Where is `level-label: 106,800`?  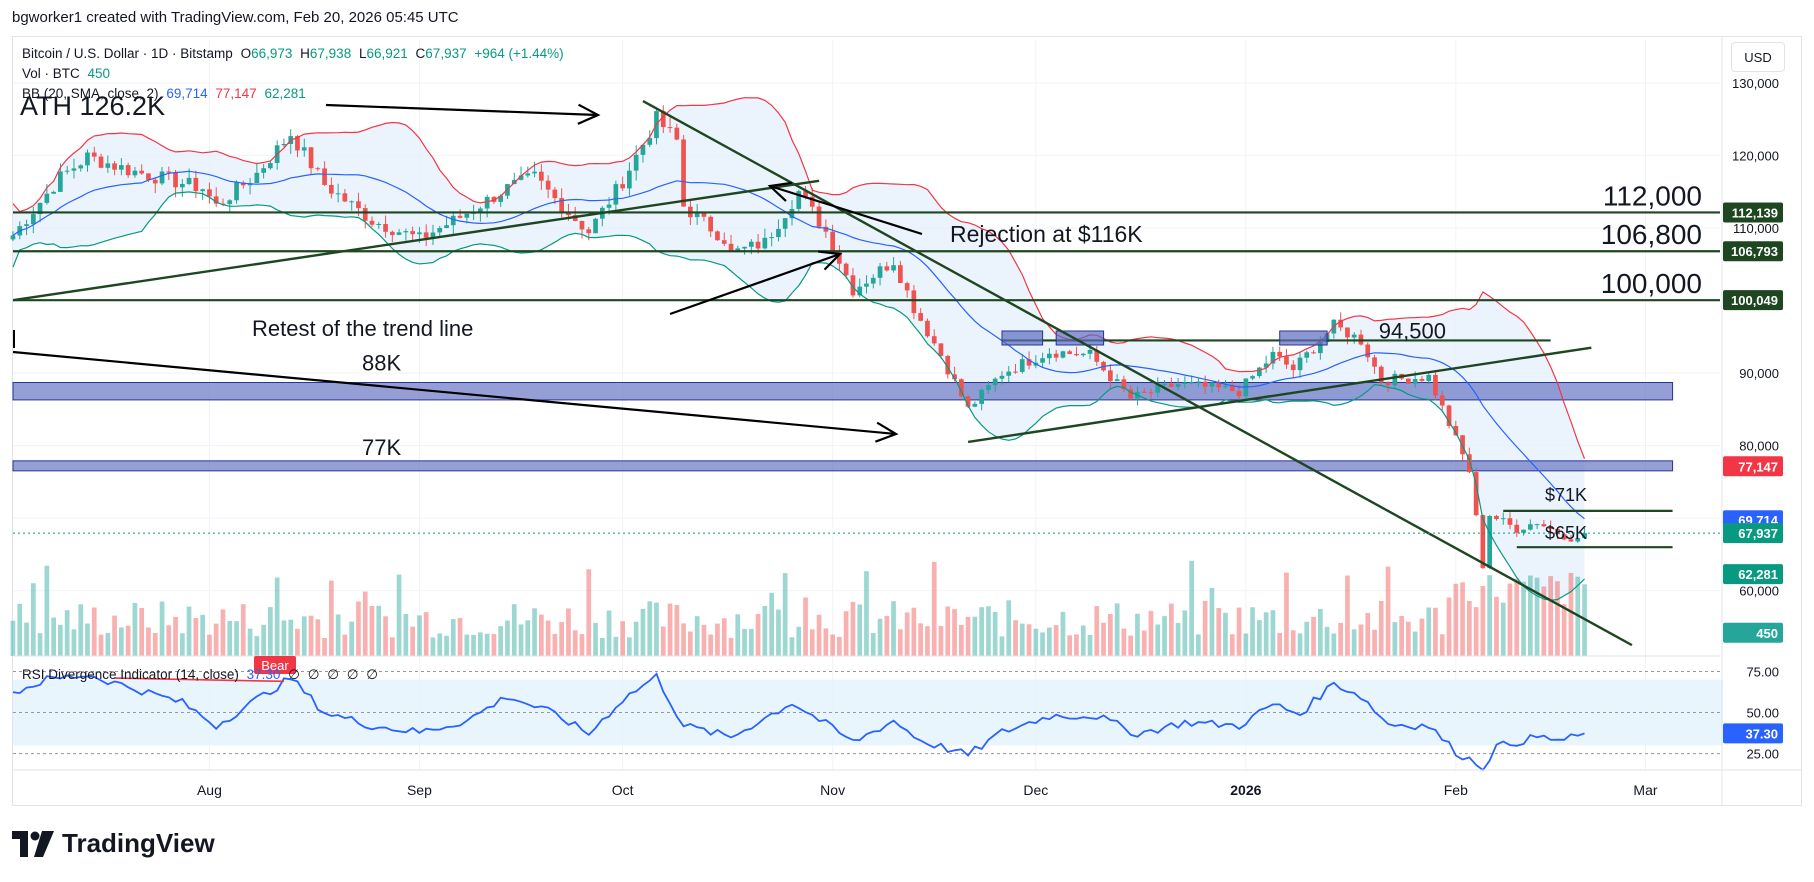 level-label: 106,800 is located at coordinates (1651, 234).